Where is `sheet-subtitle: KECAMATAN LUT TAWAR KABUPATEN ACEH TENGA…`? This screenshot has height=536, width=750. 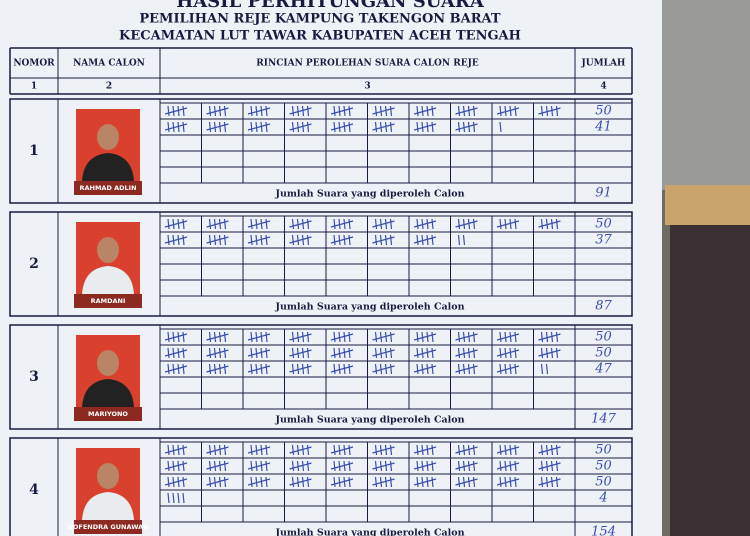
sheet-subtitle: KECAMATAN LUT TAWAR KABUPATEN ACEH TENGA… is located at coordinates (320, 36).